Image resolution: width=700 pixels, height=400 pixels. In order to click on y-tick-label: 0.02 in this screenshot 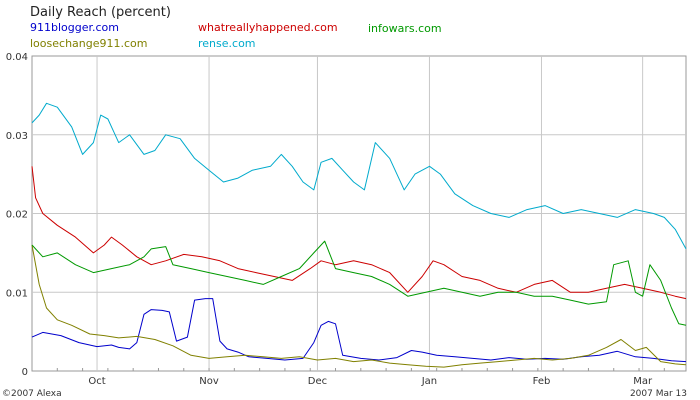, I will do `click(17, 215)`.